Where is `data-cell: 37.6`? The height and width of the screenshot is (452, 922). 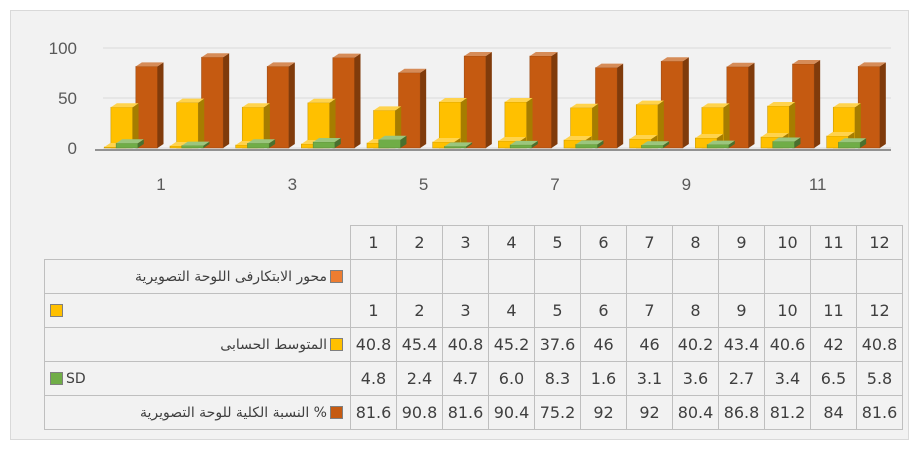 data-cell: 37.6 is located at coordinates (557, 344).